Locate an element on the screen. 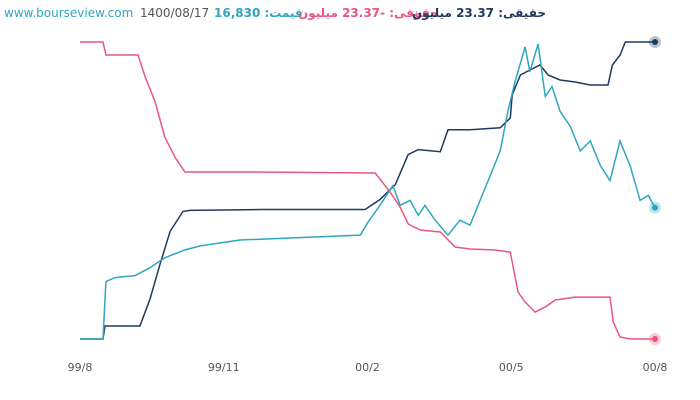 Image resolution: width=700 pixels, height=400 pixels. legend-entry: حقیقی: 23.37 میلیون is located at coordinates (479, 13).